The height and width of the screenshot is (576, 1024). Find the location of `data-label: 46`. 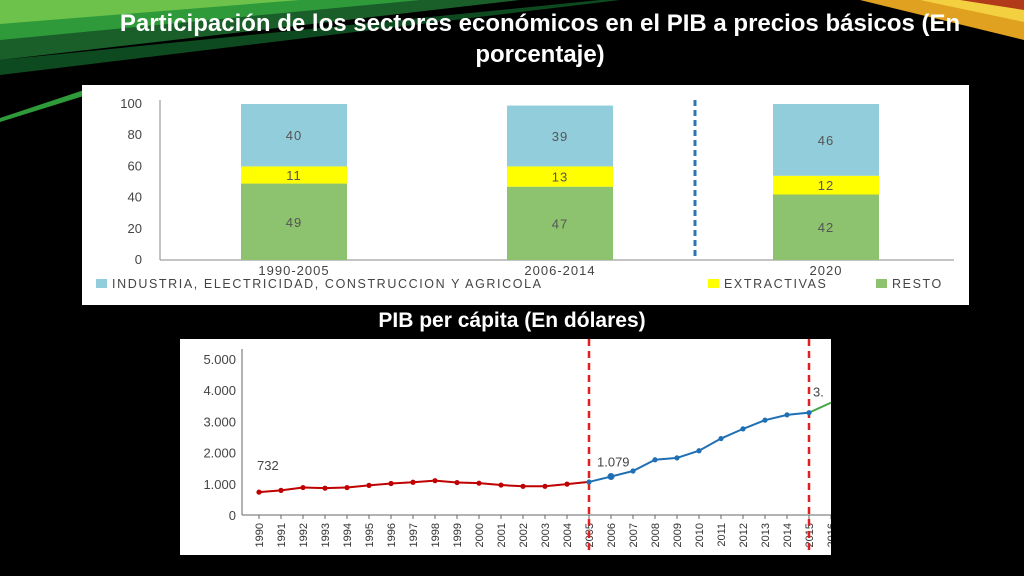

data-label: 46 is located at coordinates (826, 140).